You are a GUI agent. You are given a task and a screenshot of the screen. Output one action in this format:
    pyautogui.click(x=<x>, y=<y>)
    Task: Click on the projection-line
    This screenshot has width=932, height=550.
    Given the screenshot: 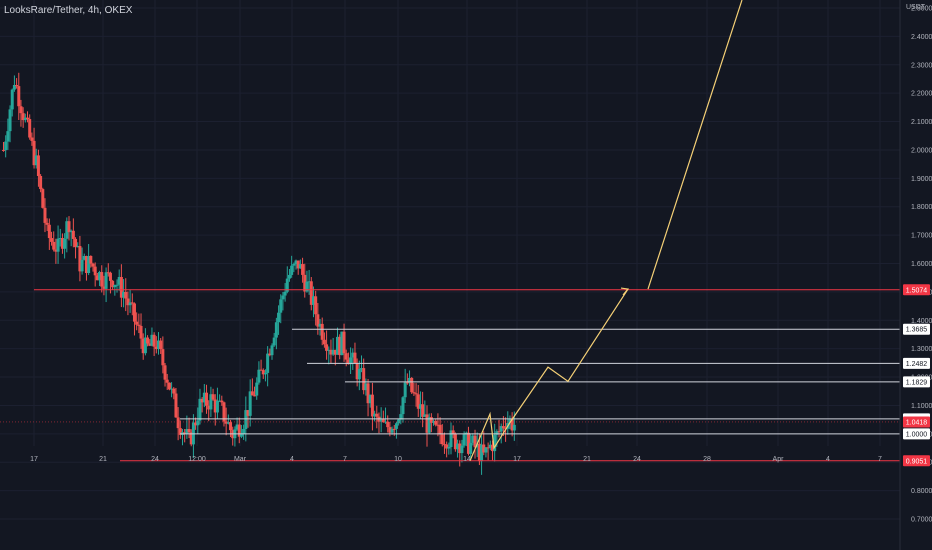 What is the action you would take?
    pyautogui.click(x=549, y=375)
    